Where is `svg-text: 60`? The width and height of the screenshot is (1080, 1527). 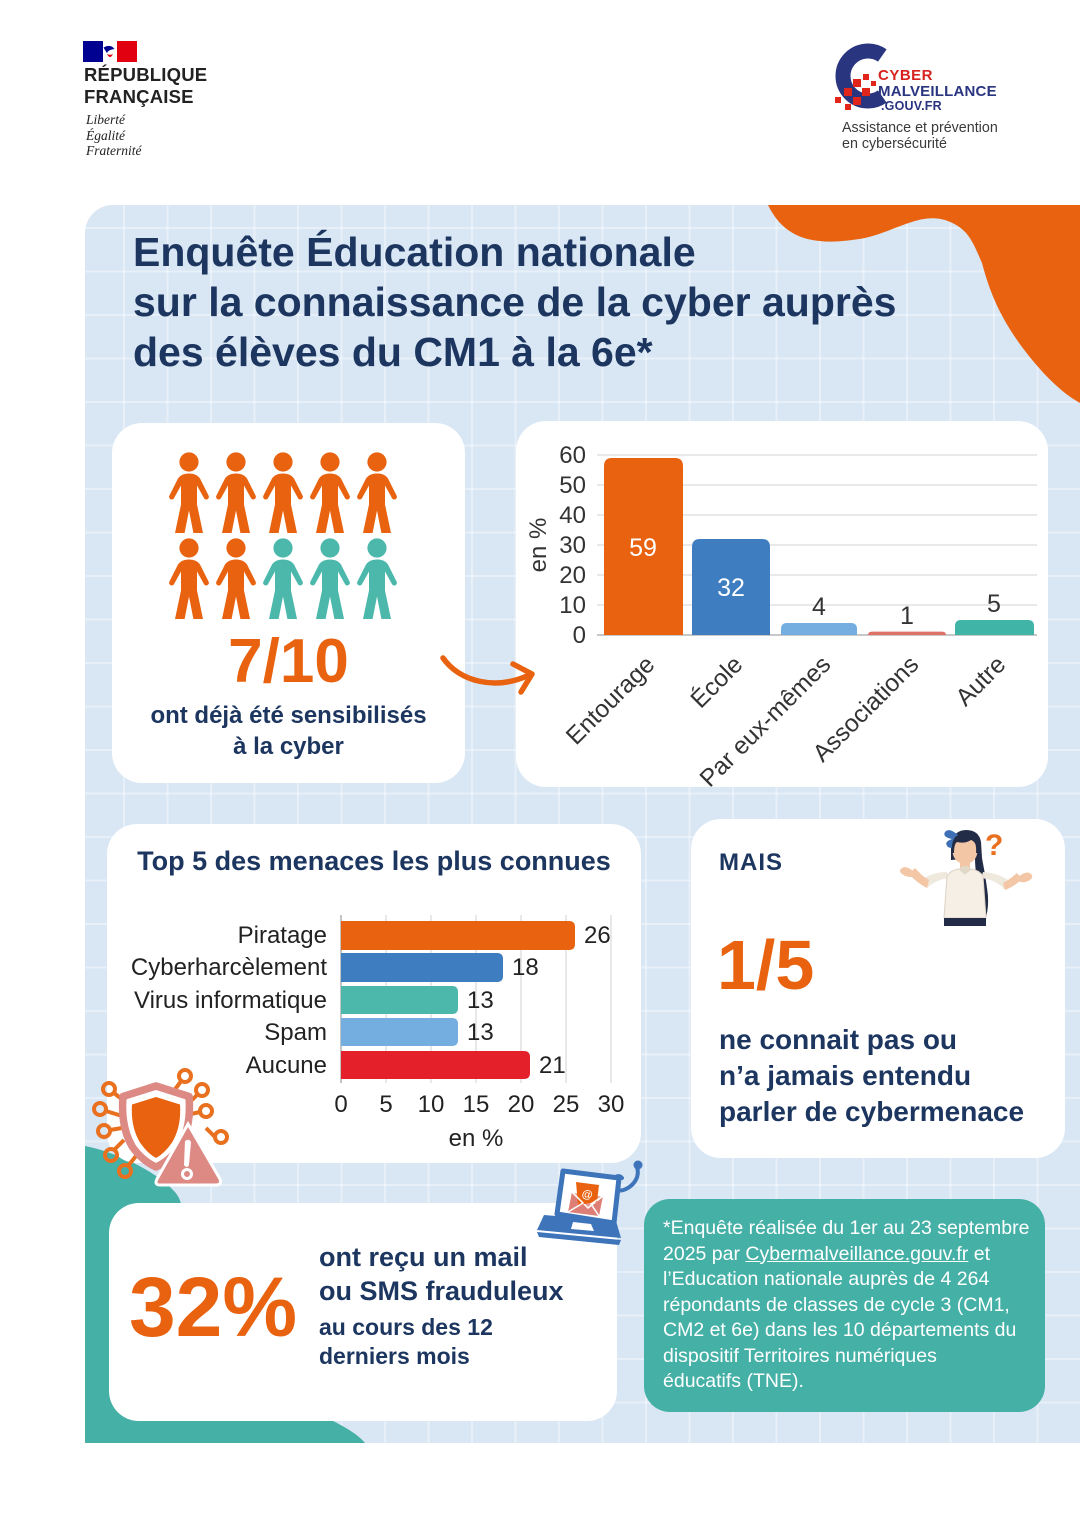
svg-text: 60 is located at coordinates (572, 455).